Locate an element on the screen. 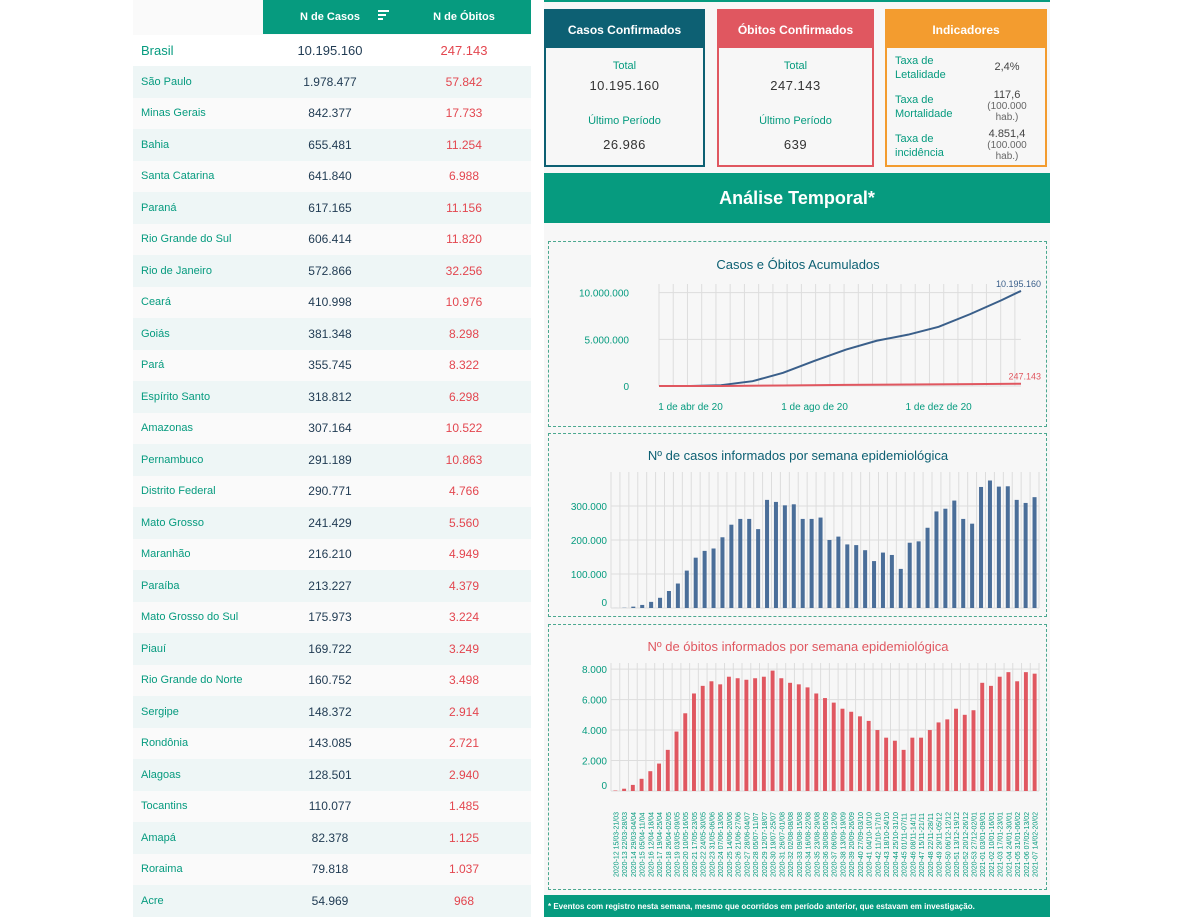  table-row: Amapá 82.378 1.125 is located at coordinates (332, 838).